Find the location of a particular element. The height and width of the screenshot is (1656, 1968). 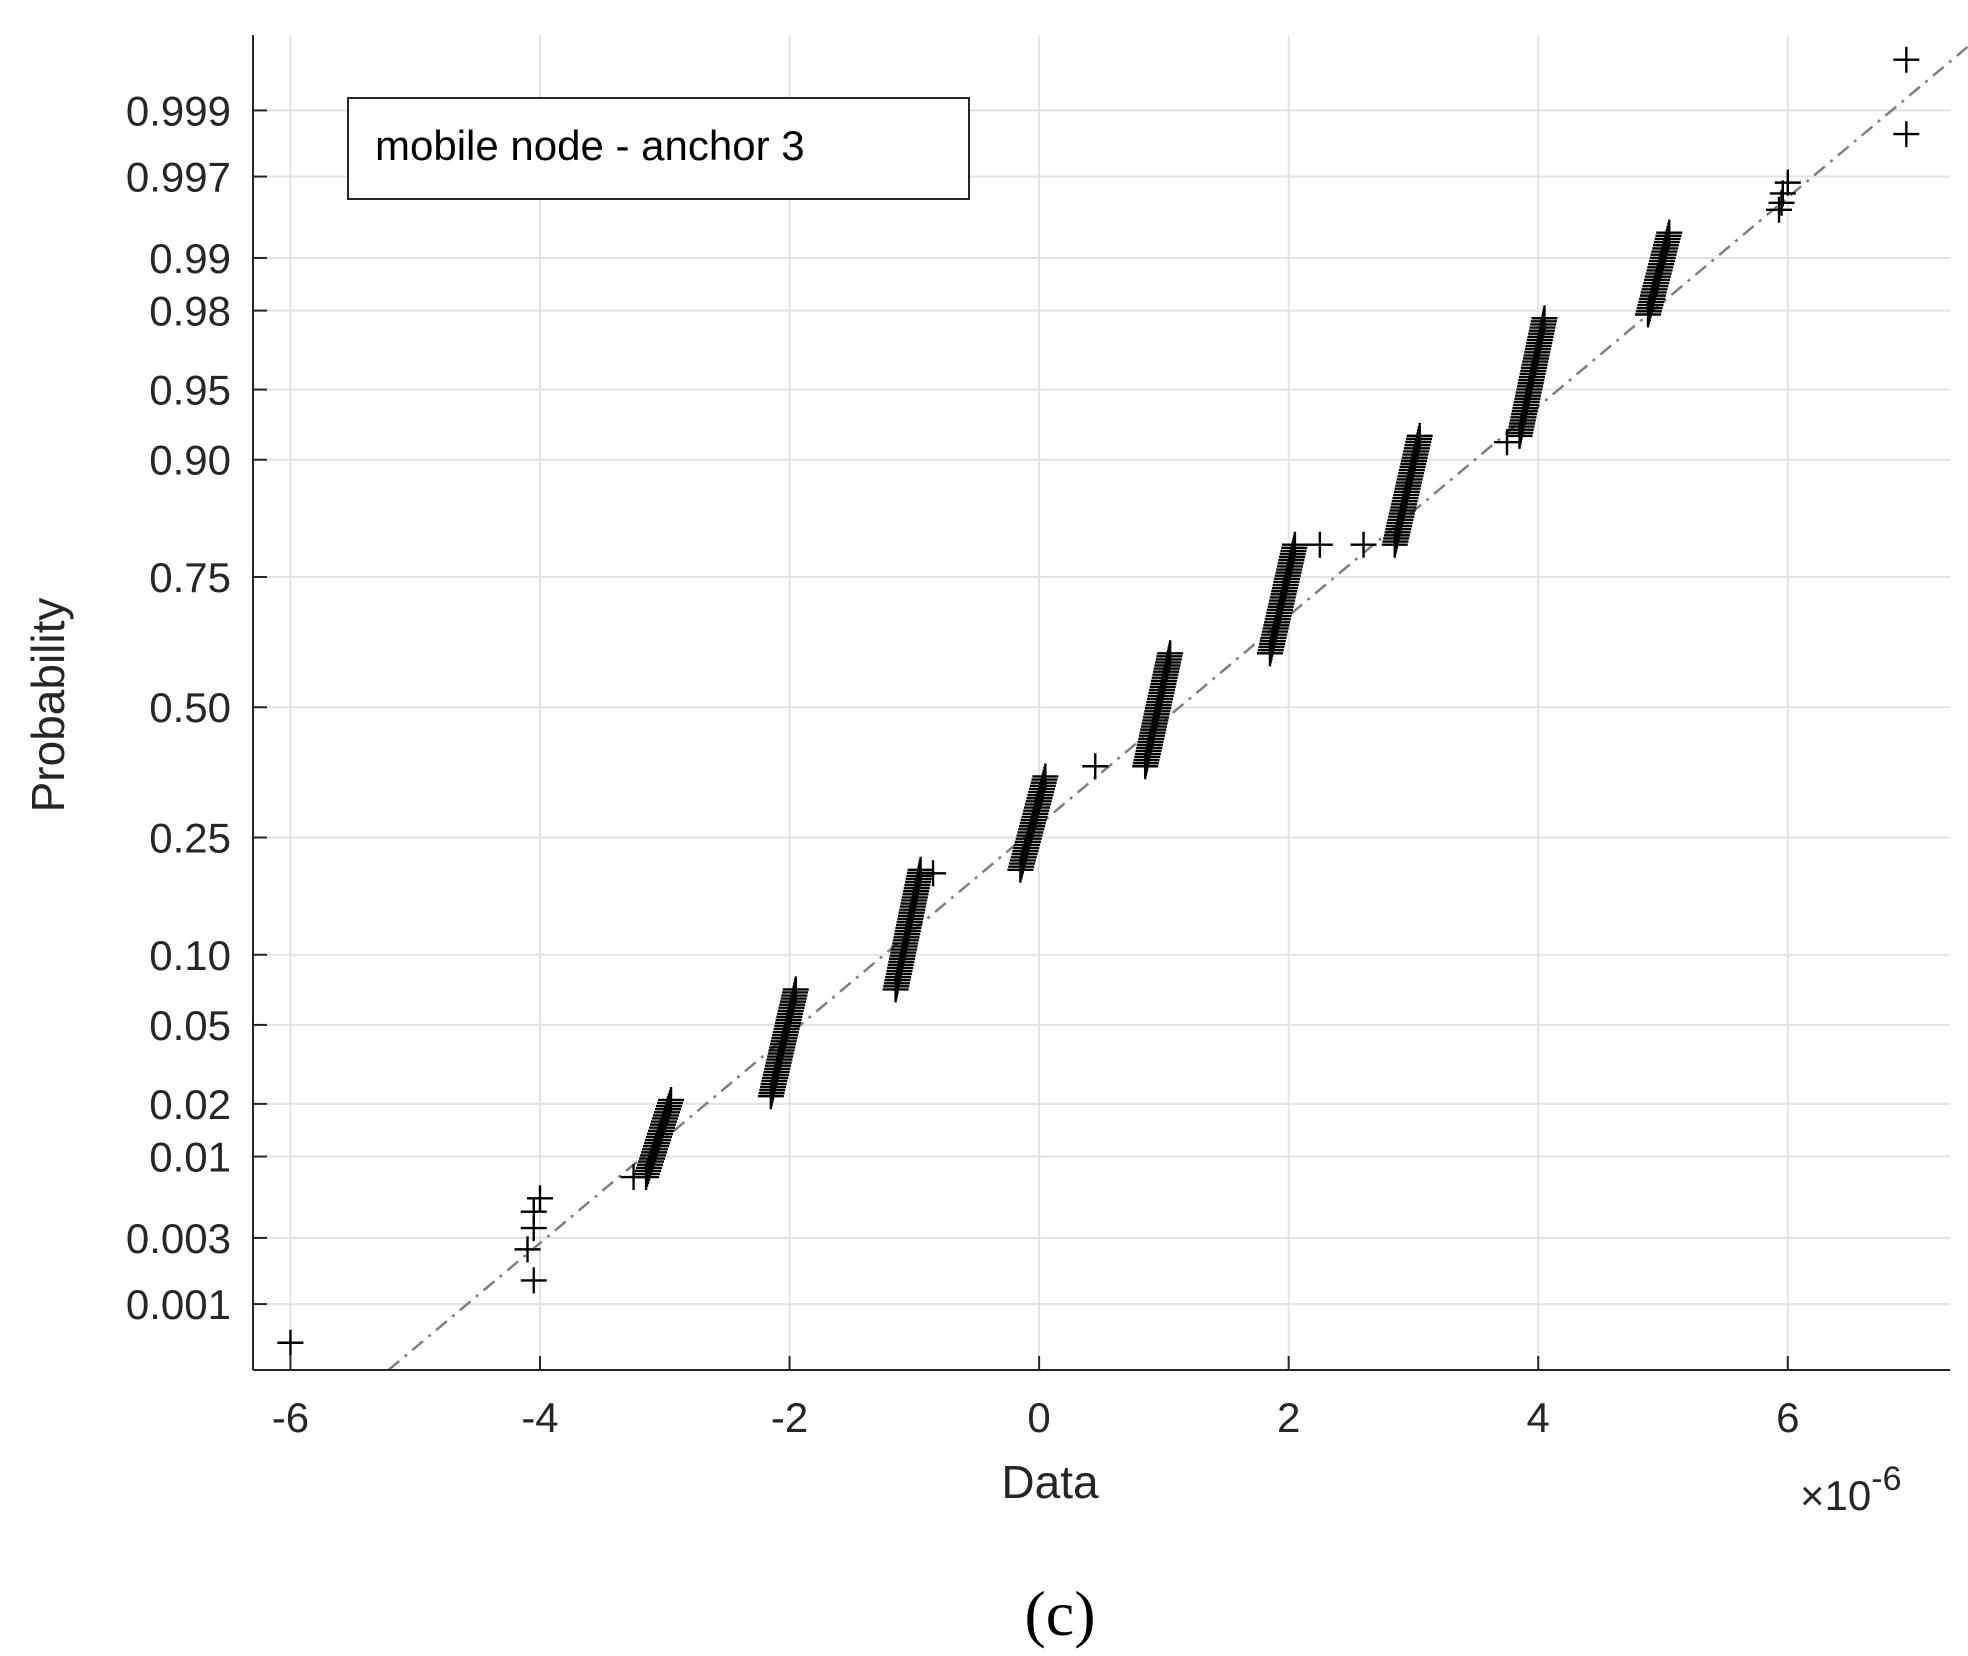

y-tick-label: 0.90 is located at coordinates (190, 460).